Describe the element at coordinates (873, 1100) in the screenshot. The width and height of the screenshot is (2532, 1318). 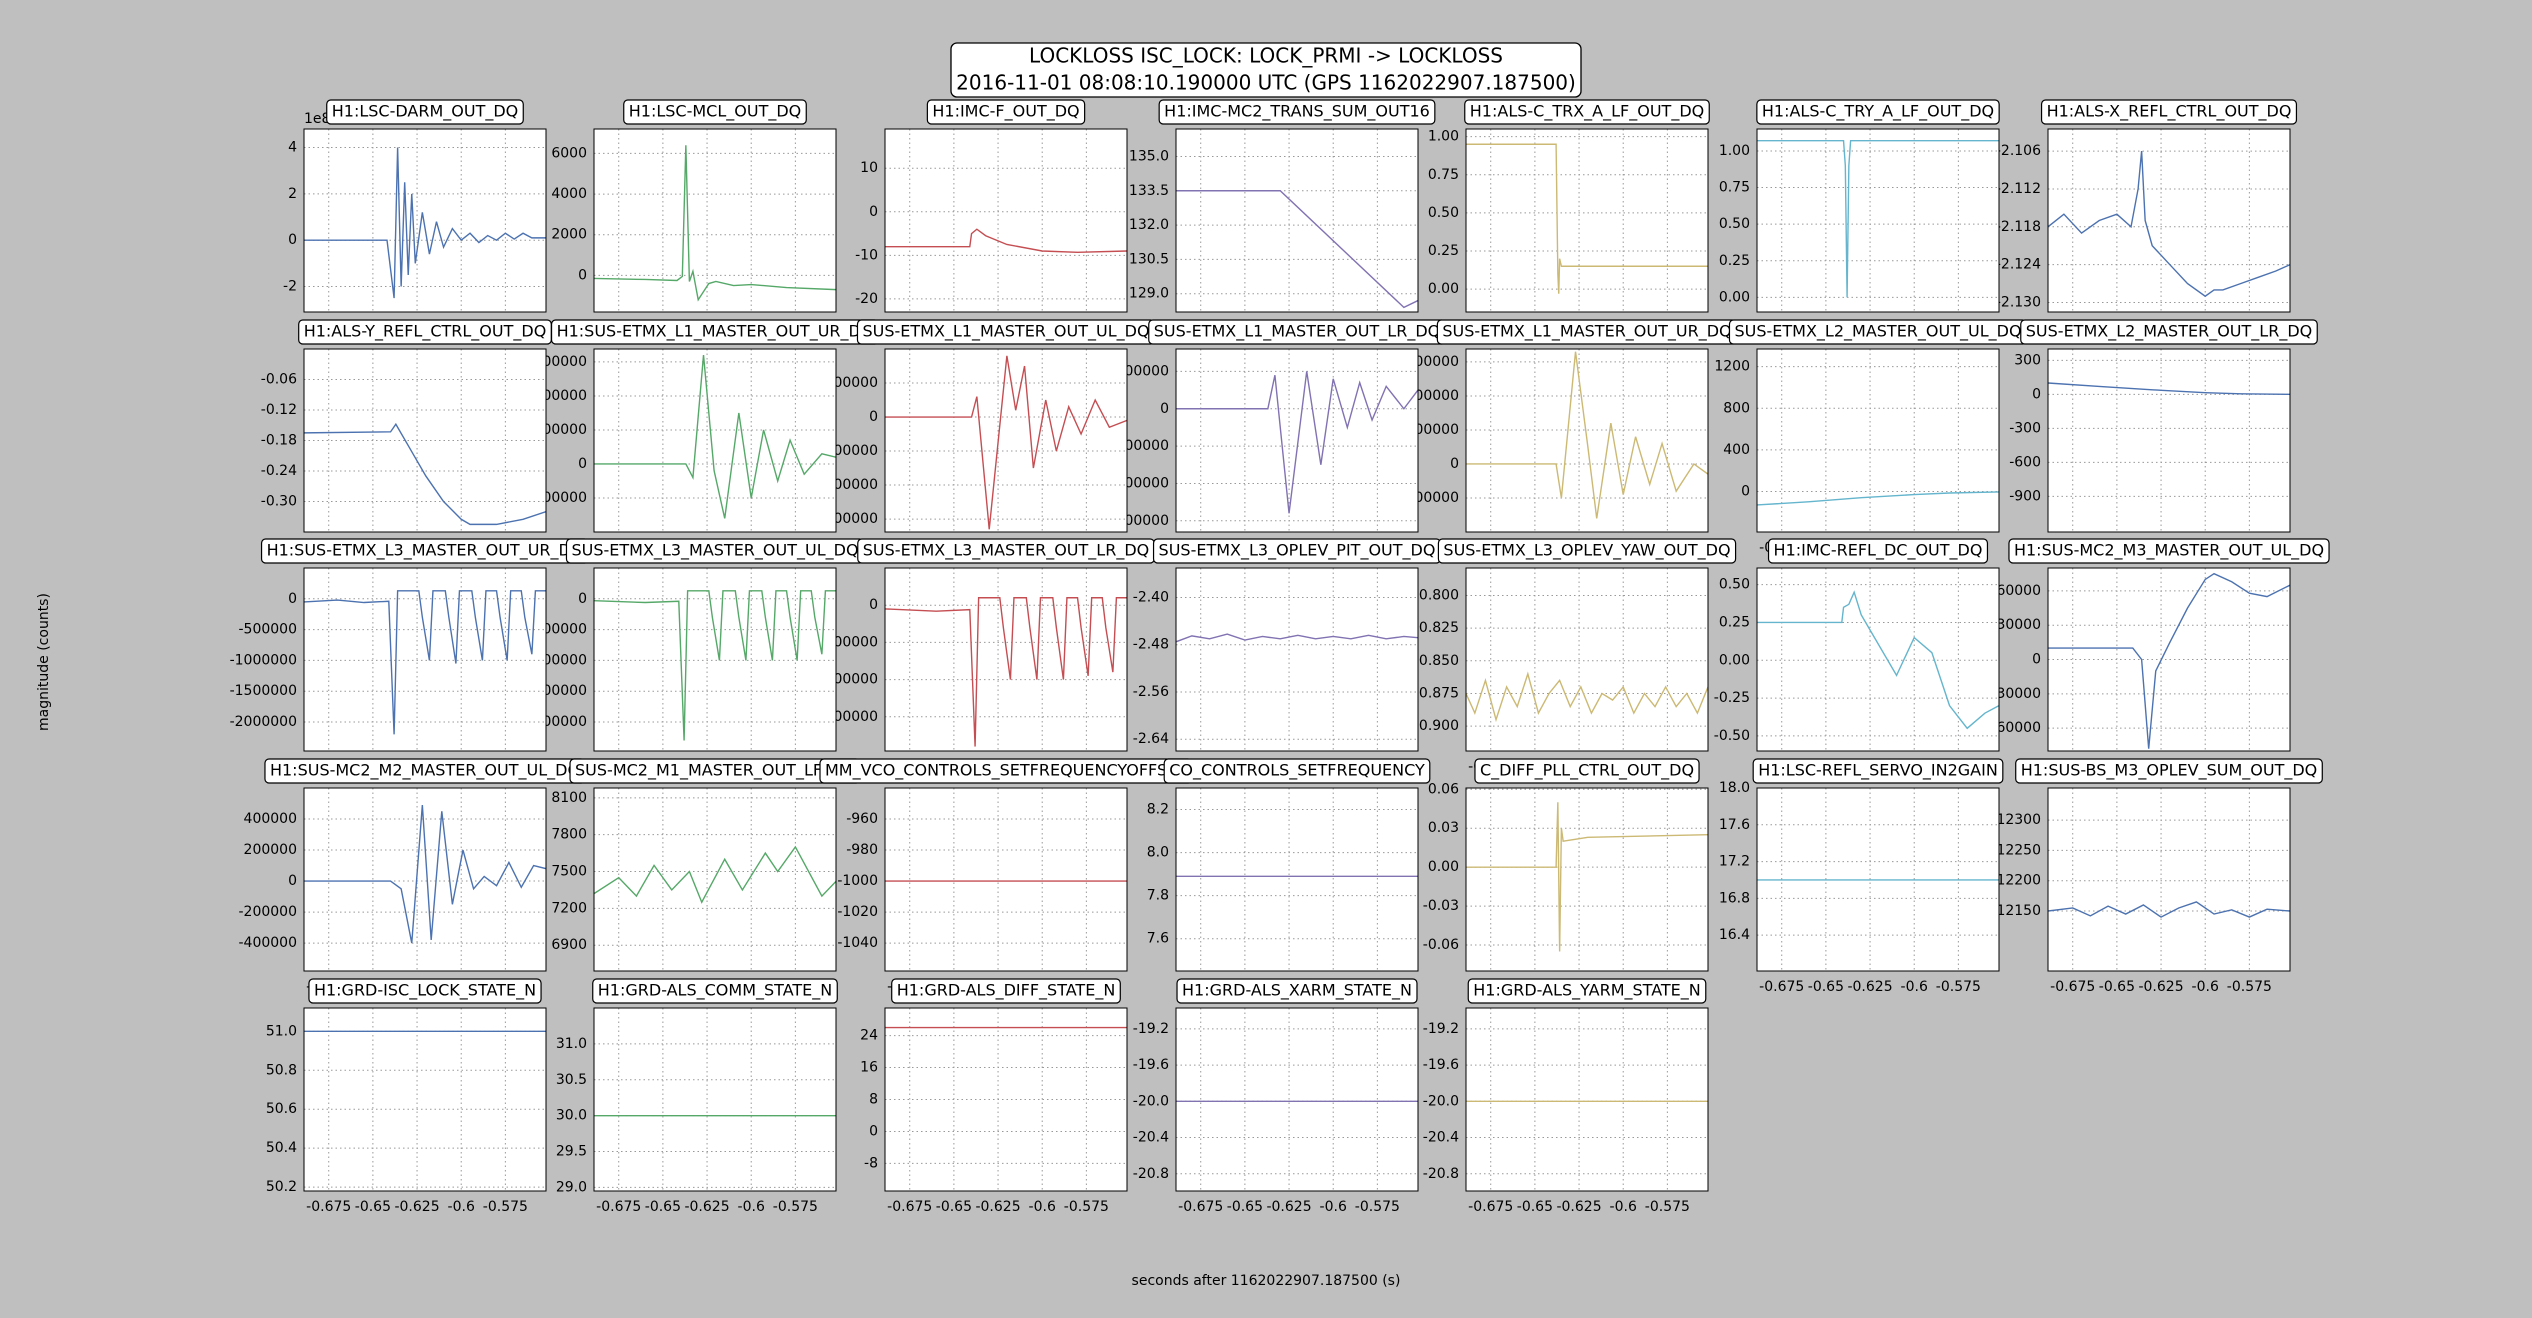
I see `y-tick-label: 8` at that location.